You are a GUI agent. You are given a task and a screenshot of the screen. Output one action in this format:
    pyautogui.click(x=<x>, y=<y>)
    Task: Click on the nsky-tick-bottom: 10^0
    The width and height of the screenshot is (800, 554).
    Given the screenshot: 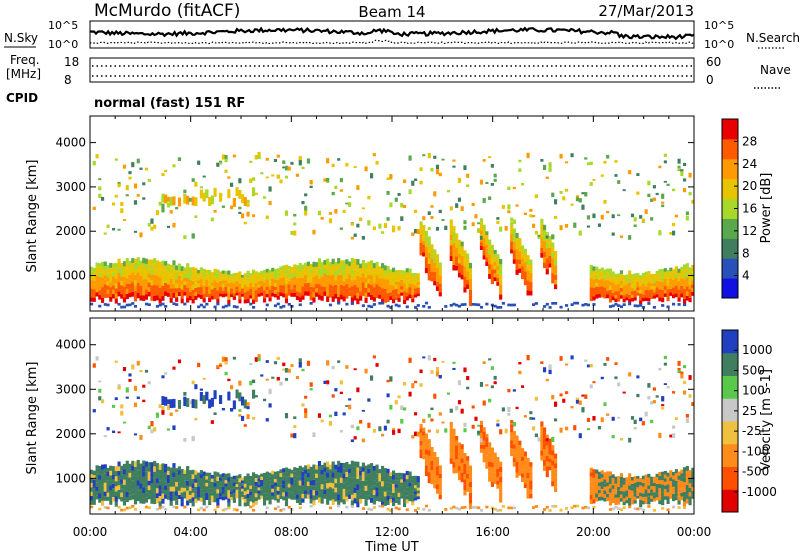 What is the action you would take?
    pyautogui.click(x=63, y=44)
    